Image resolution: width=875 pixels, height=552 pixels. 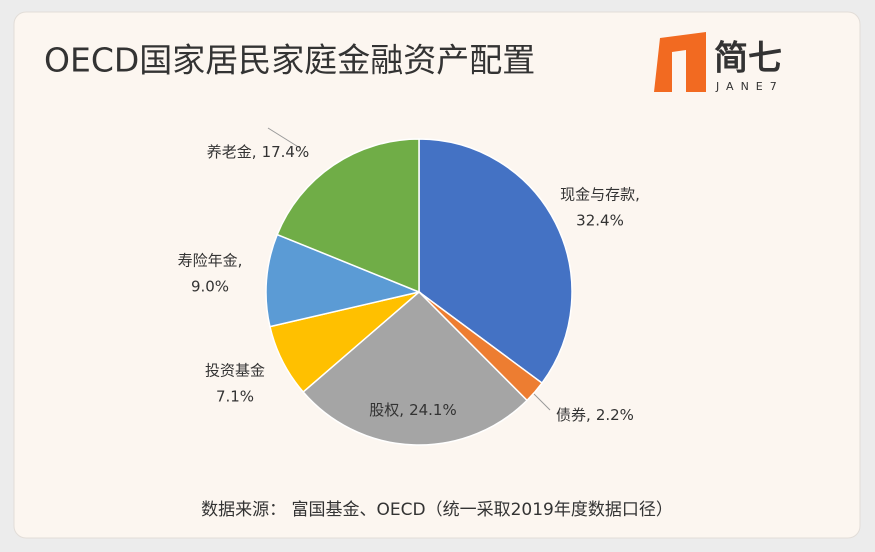 I want to click on slice-label: 债券, 2.2%, so click(x=595, y=415).